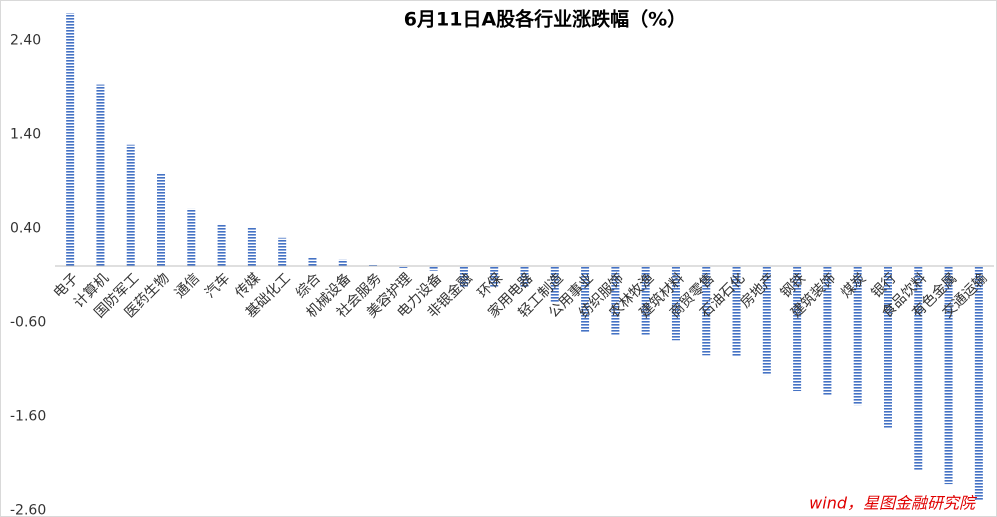  Describe the element at coordinates (25, 134) in the screenshot. I see `y-tick-label: 1.40` at that location.